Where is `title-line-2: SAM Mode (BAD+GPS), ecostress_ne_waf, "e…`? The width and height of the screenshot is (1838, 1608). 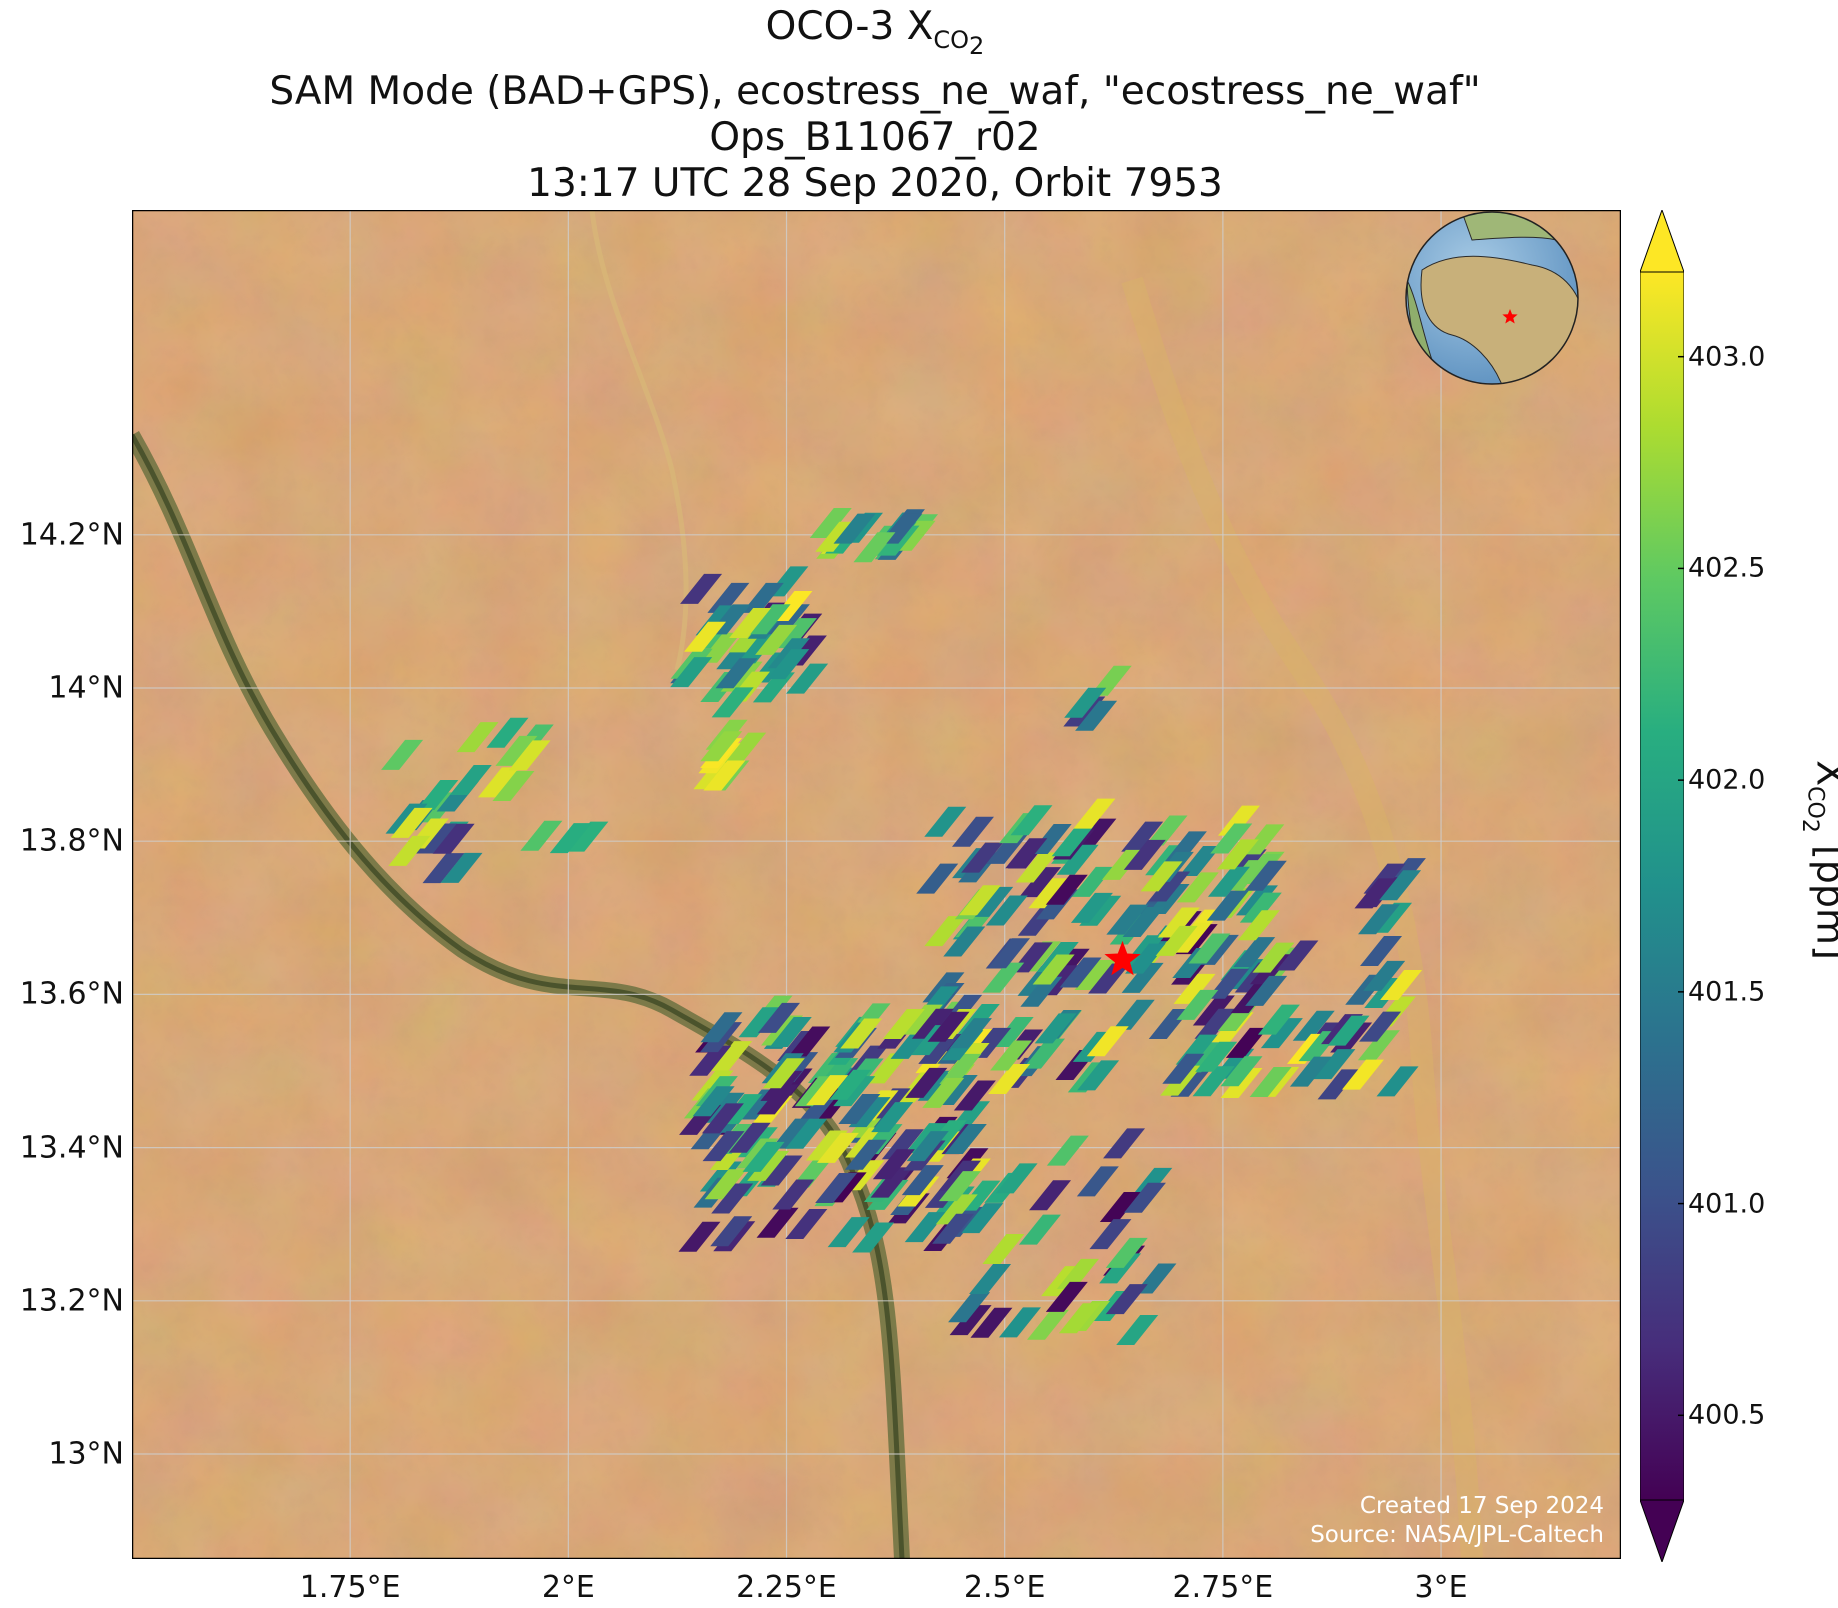 title-line-2: SAM Mode (BAD+GPS), ecostress_ne_waf, "e… is located at coordinates (875, 91).